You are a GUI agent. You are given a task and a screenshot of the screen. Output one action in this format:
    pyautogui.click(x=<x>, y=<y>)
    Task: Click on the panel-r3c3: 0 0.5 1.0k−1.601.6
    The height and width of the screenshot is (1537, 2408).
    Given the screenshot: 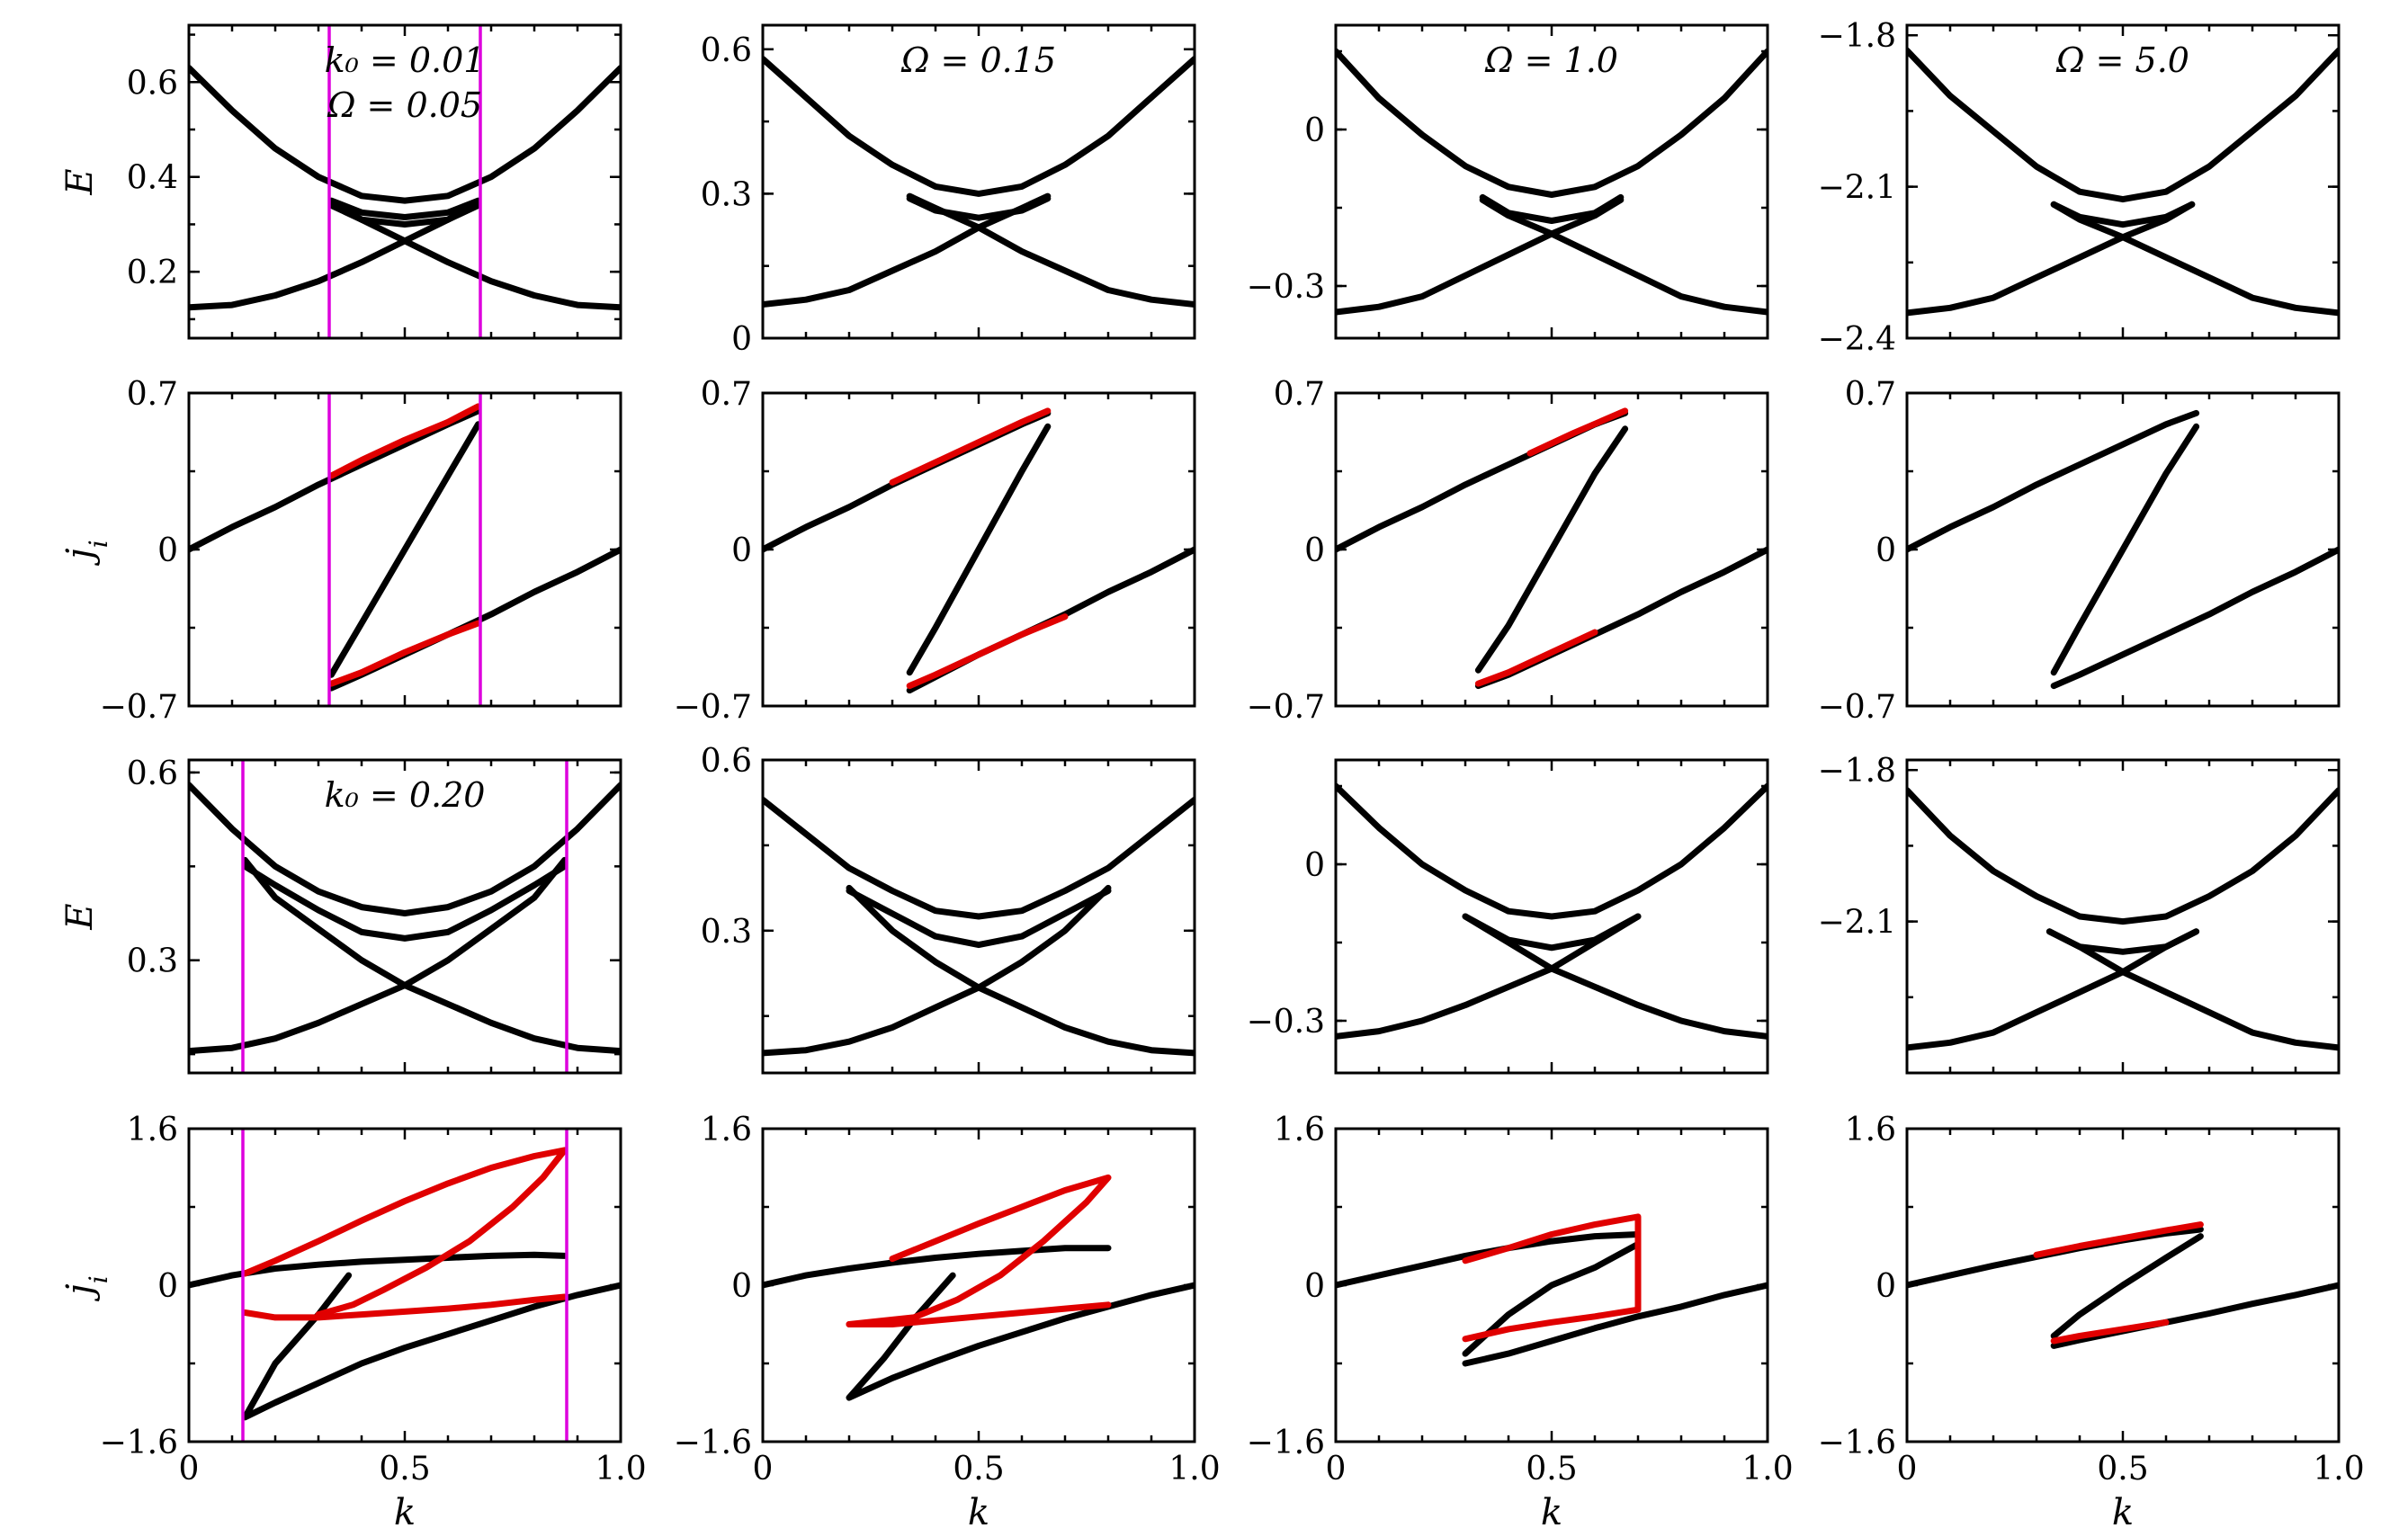 What is the action you would take?
    pyautogui.click(x=2091, y=1322)
    